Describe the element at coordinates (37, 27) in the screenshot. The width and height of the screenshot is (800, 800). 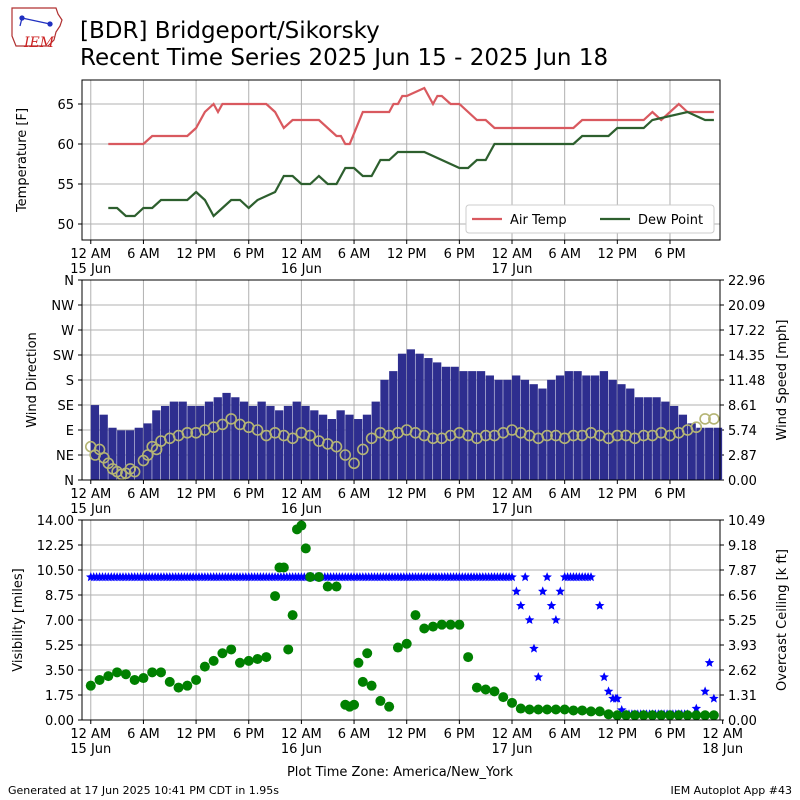
I see `iem-logo-icon` at that location.